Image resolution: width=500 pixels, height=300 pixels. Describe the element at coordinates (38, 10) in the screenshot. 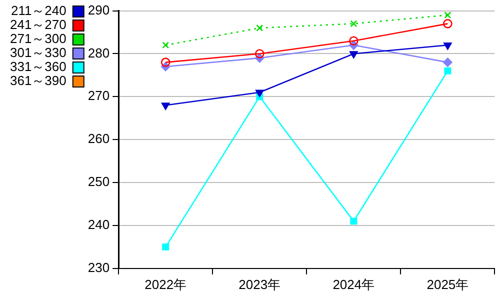

I see `legend-label: 211～240` at that location.